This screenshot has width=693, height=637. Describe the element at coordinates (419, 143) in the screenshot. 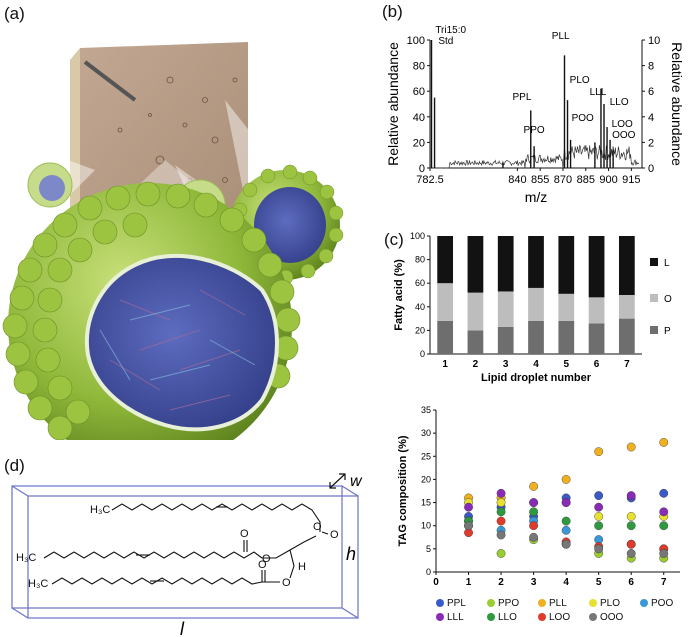

I see `spec-y-tick-left: 20` at that location.